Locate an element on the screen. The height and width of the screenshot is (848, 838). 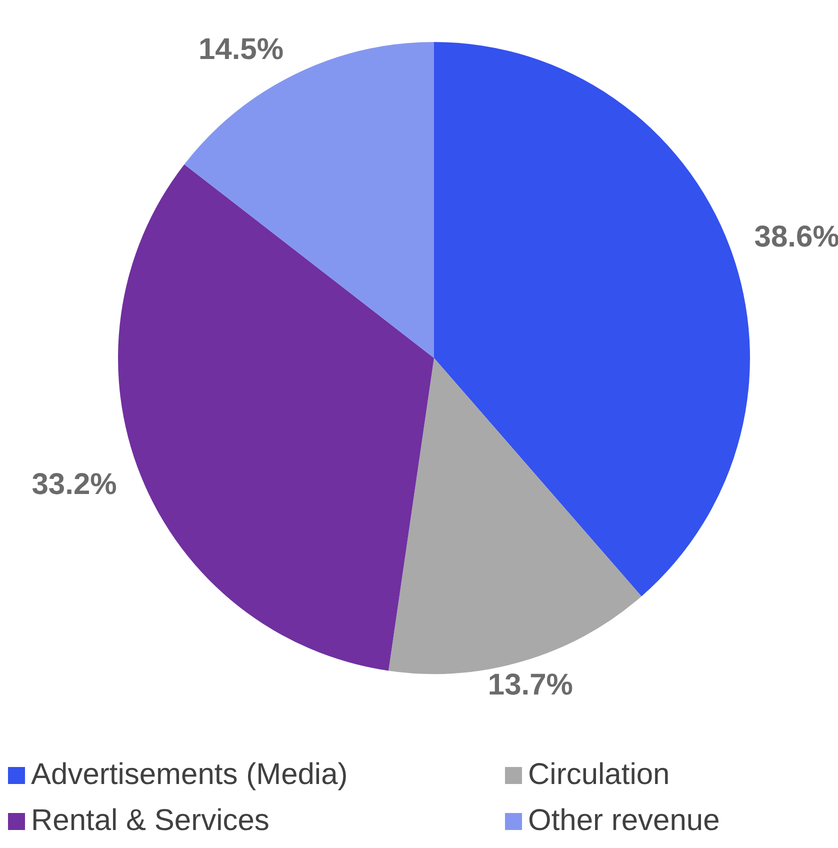
data-label: 33.2% is located at coordinates (74, 485).